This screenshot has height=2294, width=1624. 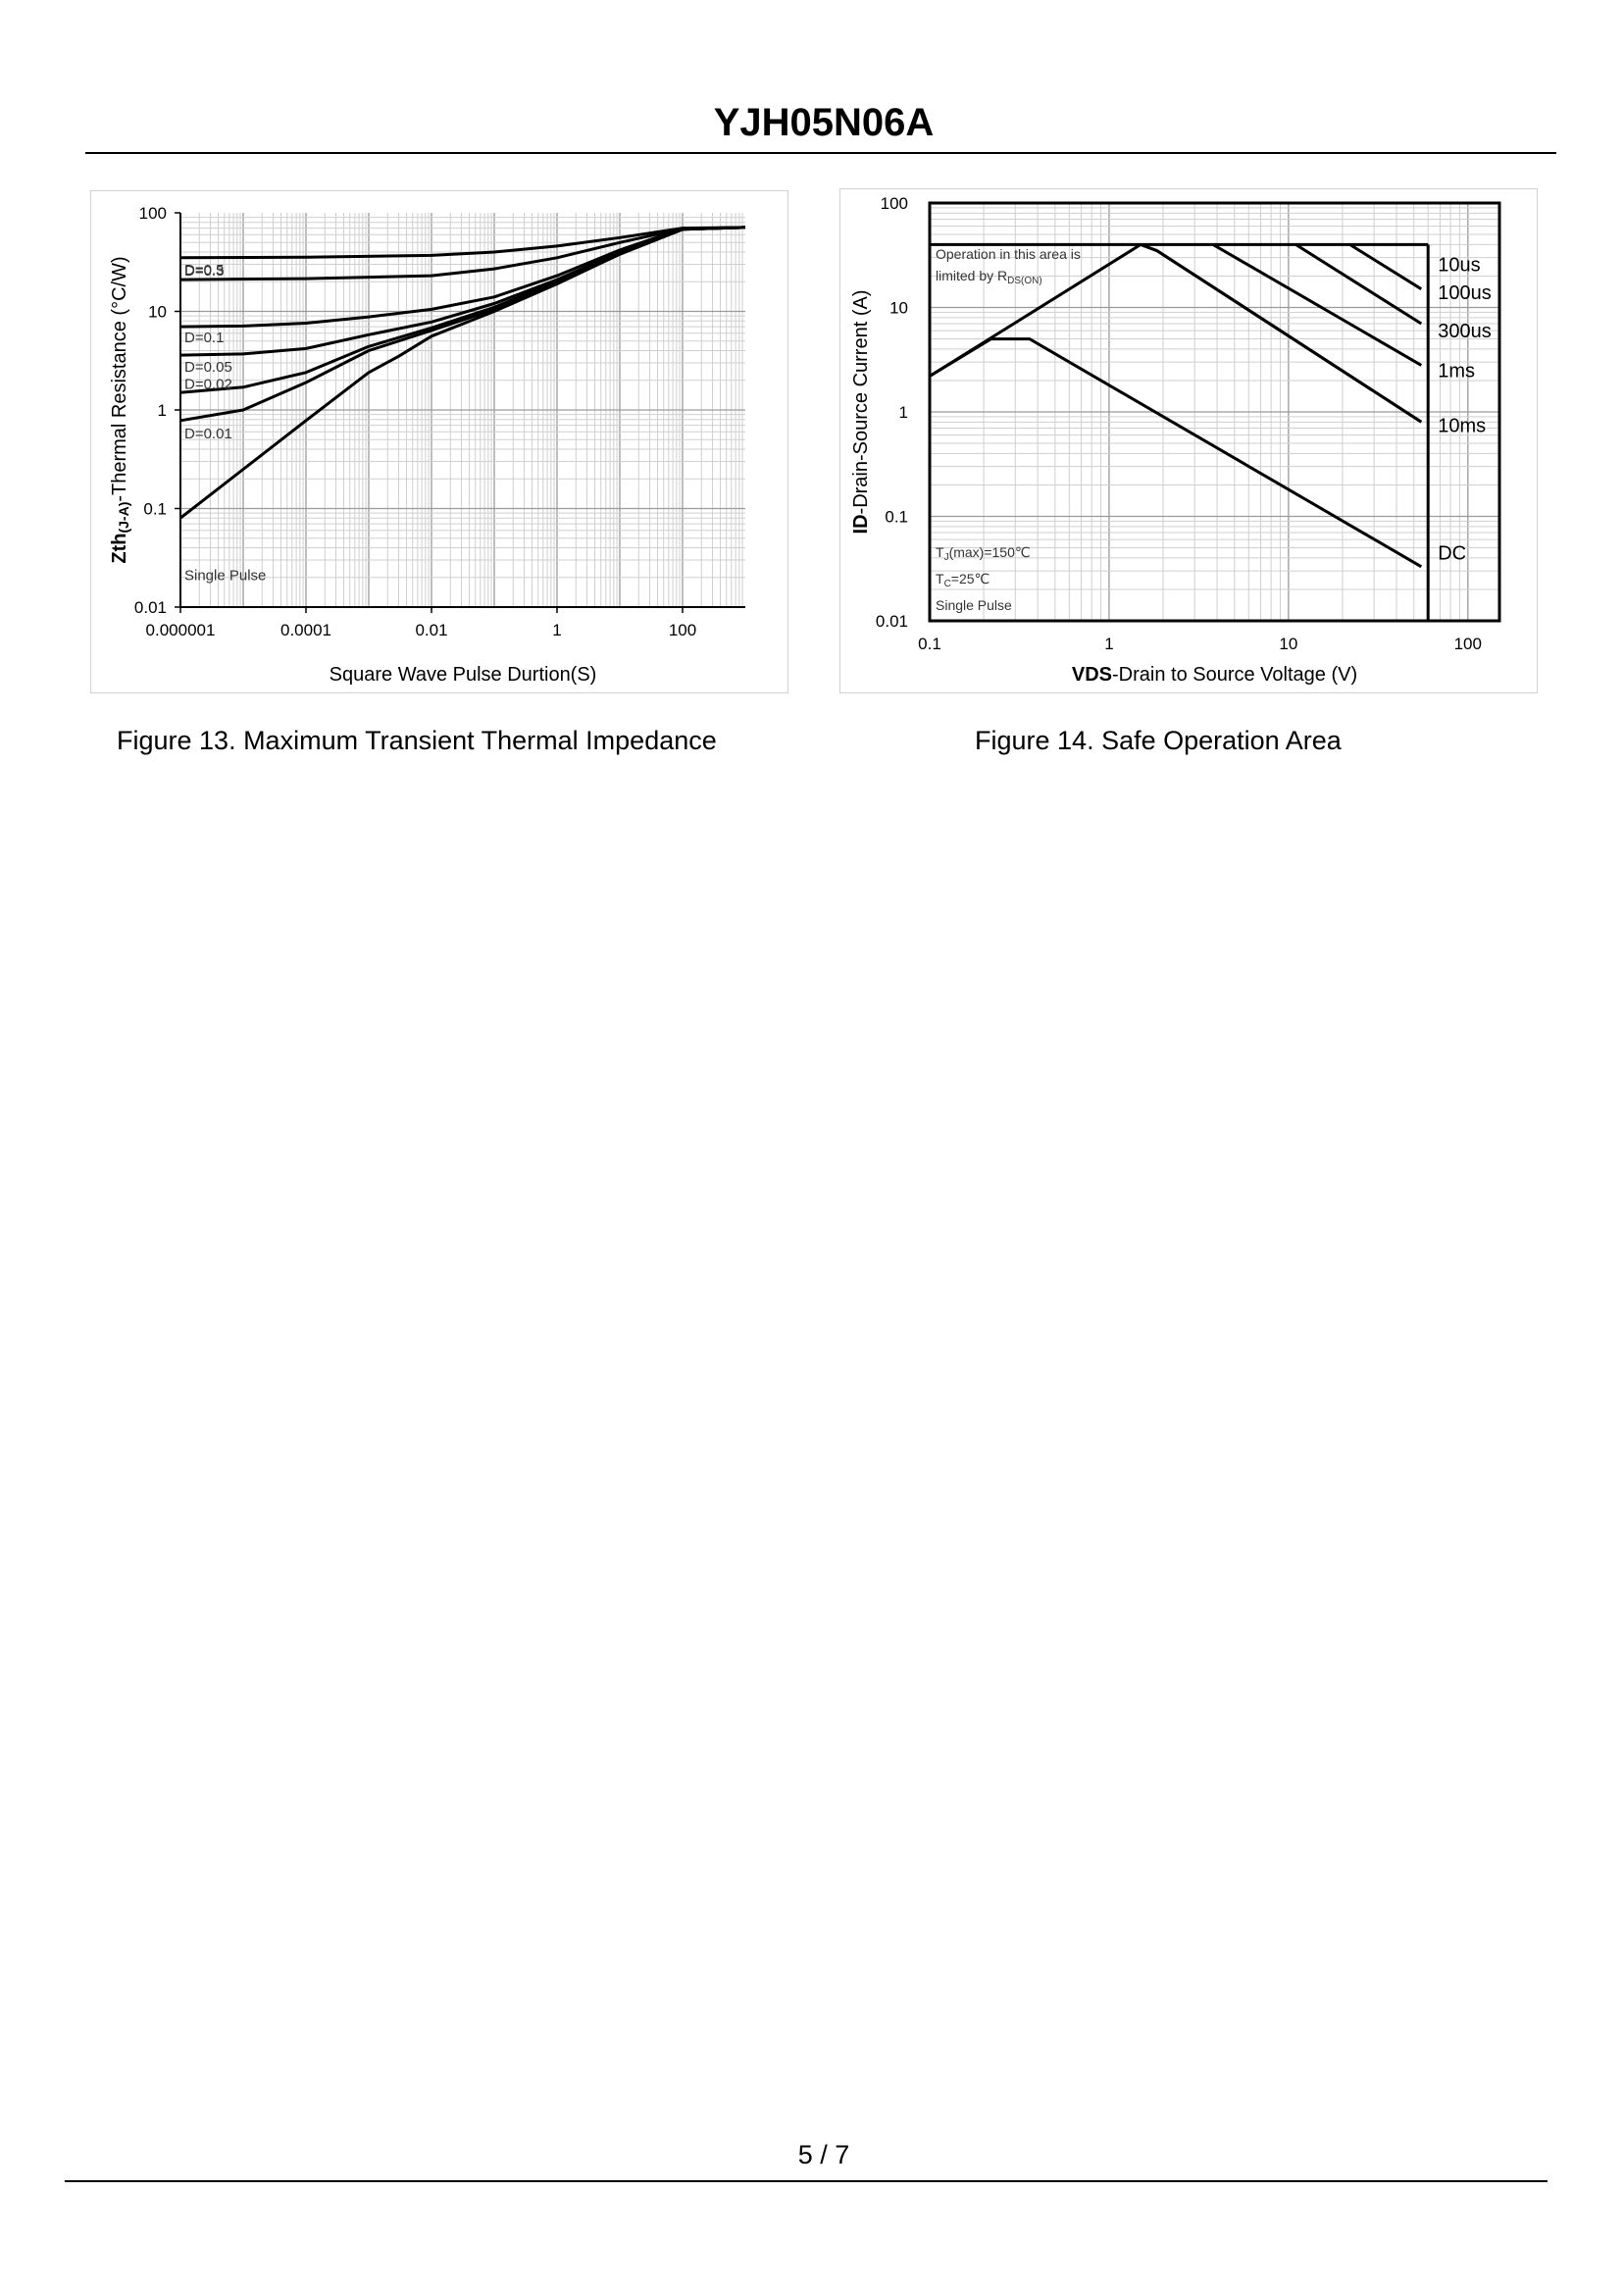 I want to click on footer-rule, so click(x=806, y=2181).